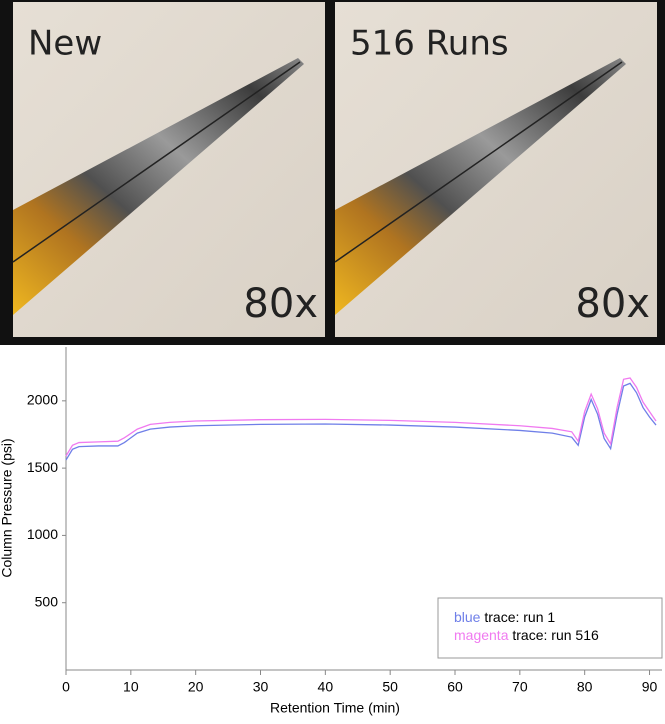 The image size is (665, 724). I want to click on x-tick-label: 80, so click(585, 687).